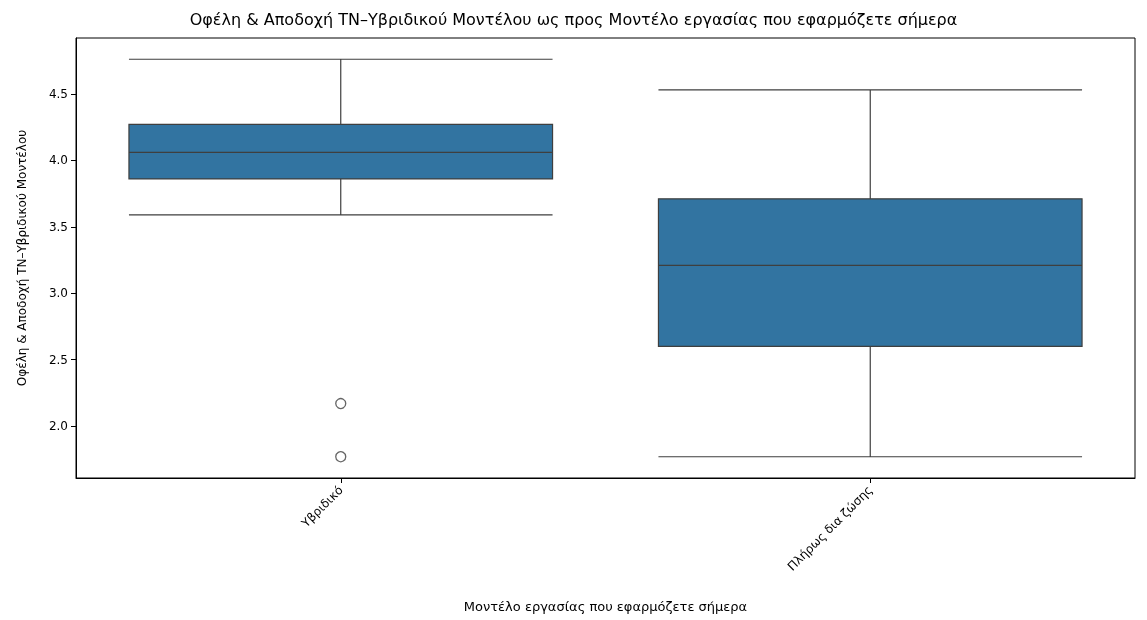 The width and height of the screenshot is (1147, 620). What do you see at coordinates (58, 226) in the screenshot?
I see `y-tick-label: 3.5` at bounding box center [58, 226].